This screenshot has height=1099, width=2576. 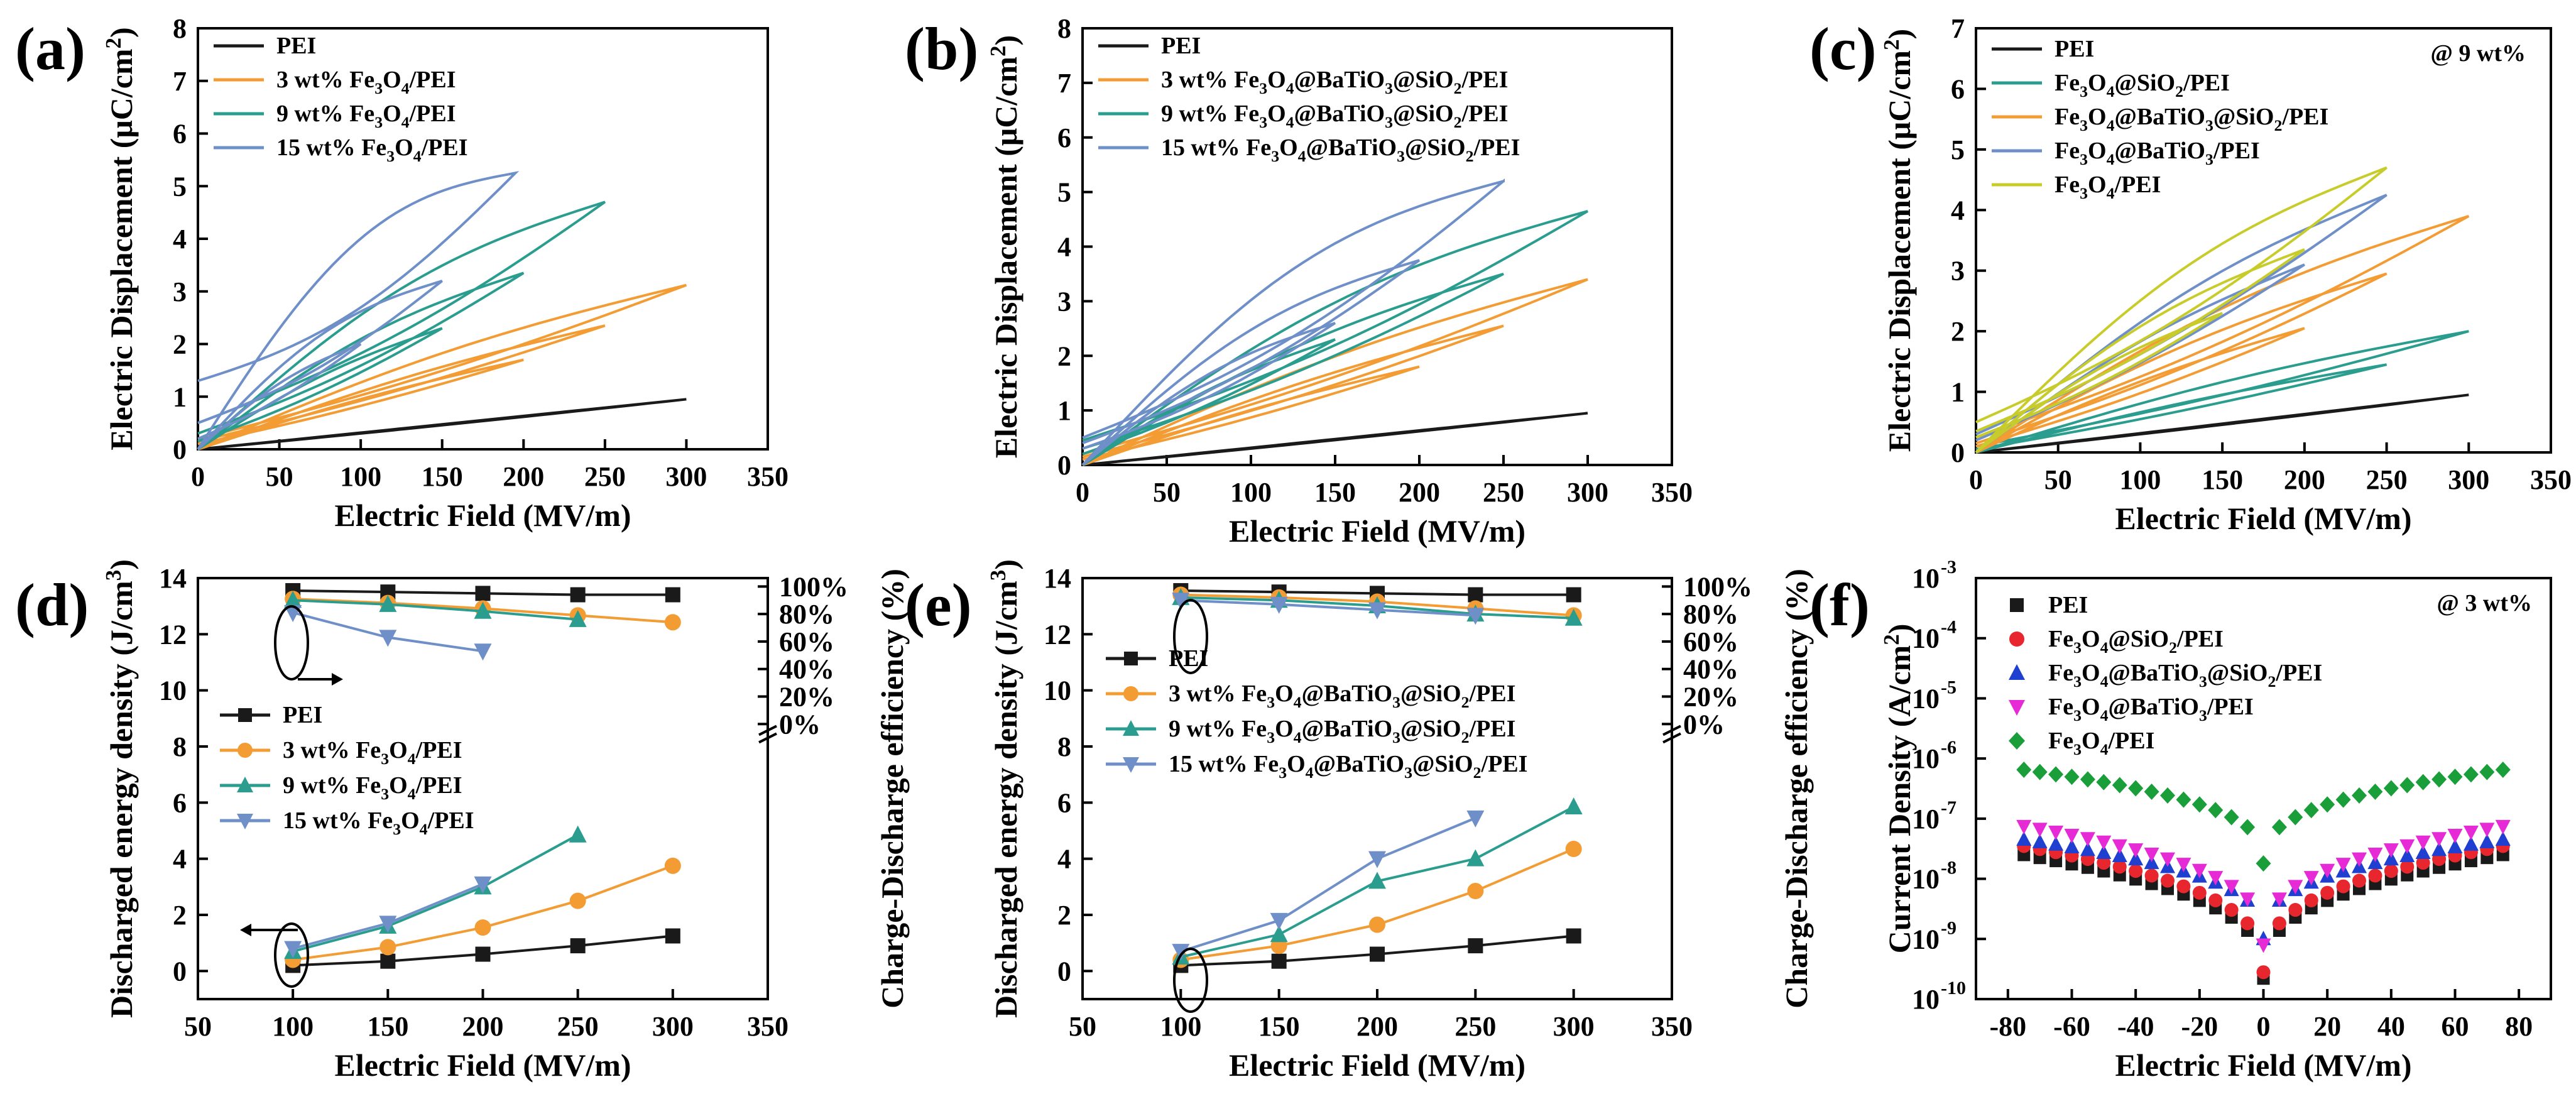 I want to click on y-tick-label: 1, so click(x=180, y=396).